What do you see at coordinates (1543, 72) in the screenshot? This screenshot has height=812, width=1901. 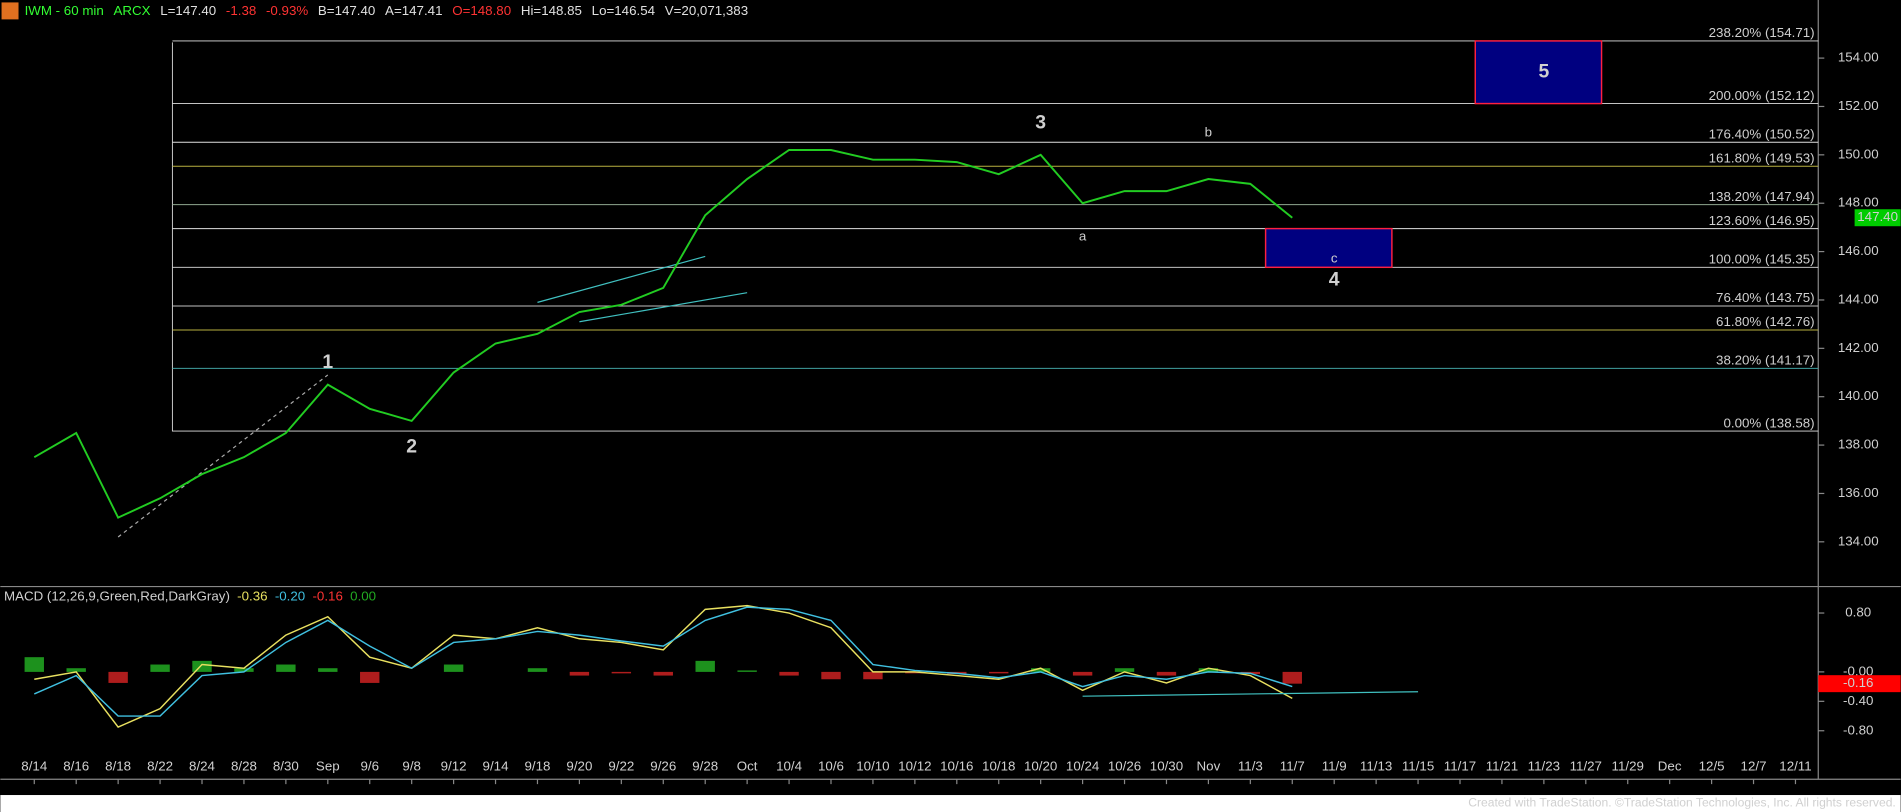 I see `wave-label: 5` at bounding box center [1543, 72].